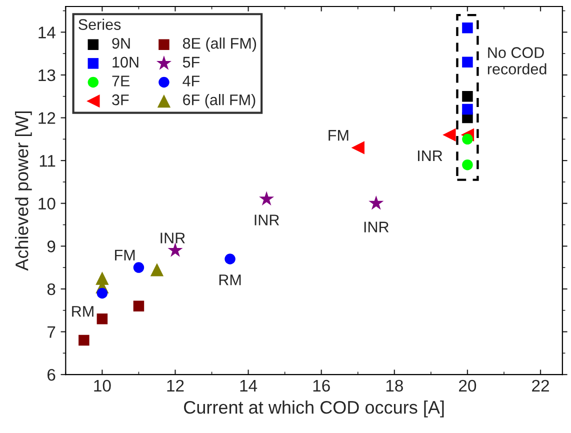  Describe the element at coordinates (120, 100) in the screenshot. I see `legend-label: 3F` at that location.